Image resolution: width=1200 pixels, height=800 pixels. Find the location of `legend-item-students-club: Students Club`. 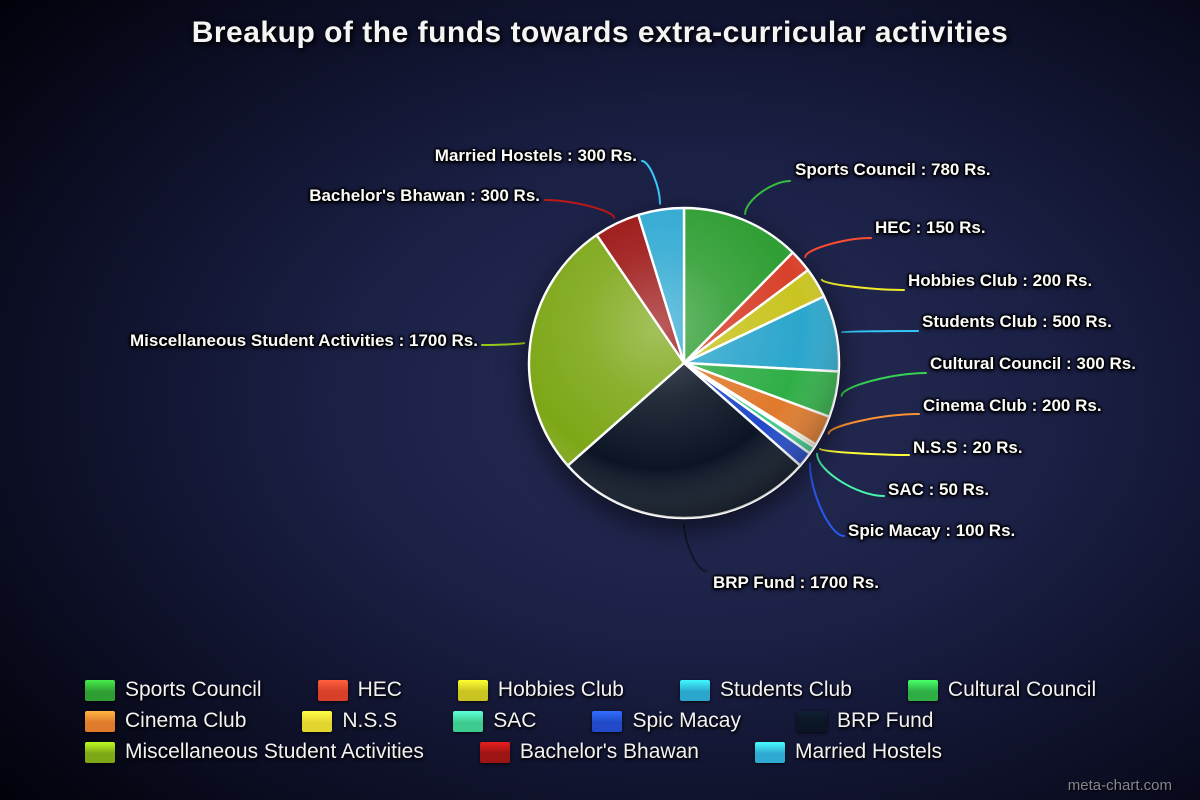

legend-item-students-club: Students Club is located at coordinates (765, 690).